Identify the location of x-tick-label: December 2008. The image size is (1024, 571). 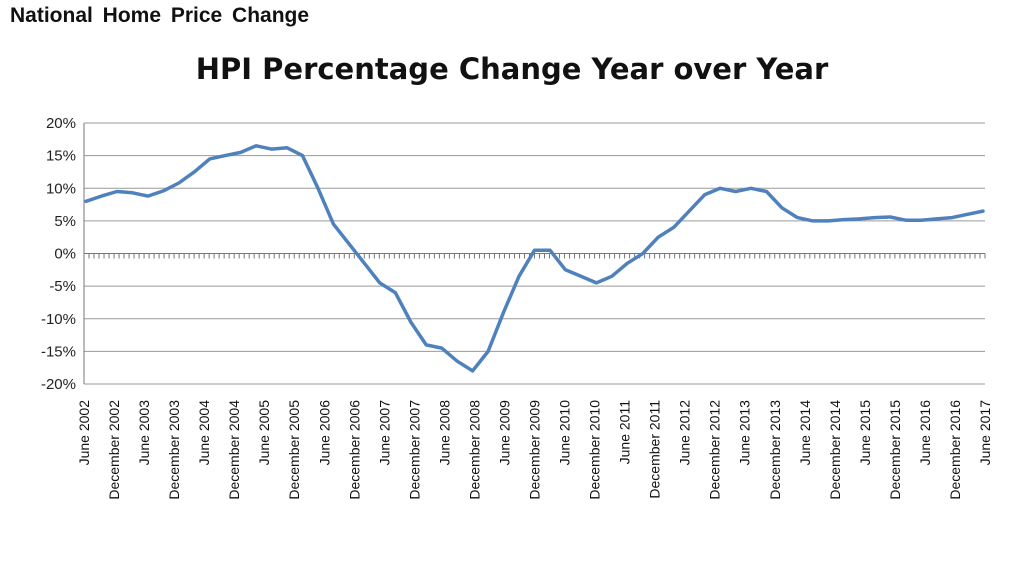
(474, 450).